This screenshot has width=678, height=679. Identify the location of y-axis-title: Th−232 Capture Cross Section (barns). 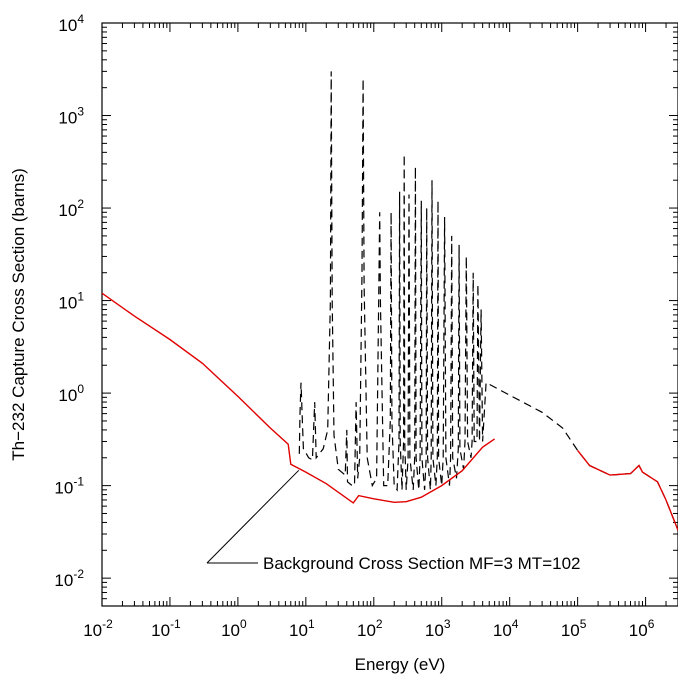
(18, 314).